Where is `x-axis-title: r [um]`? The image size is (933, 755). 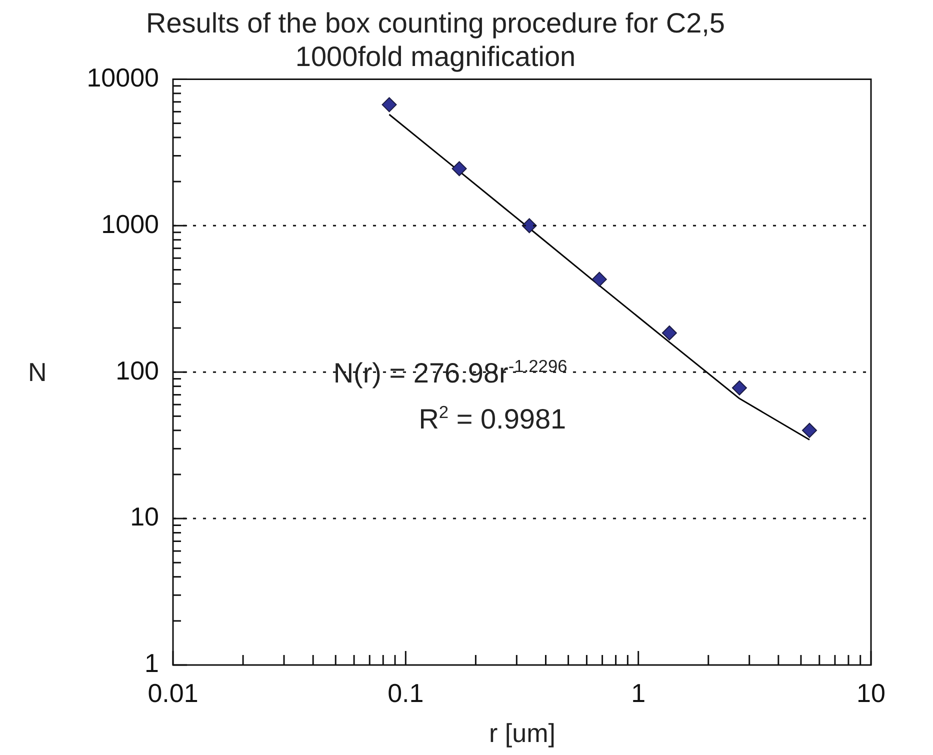
x-axis-title: r [um] is located at coordinates (522, 733).